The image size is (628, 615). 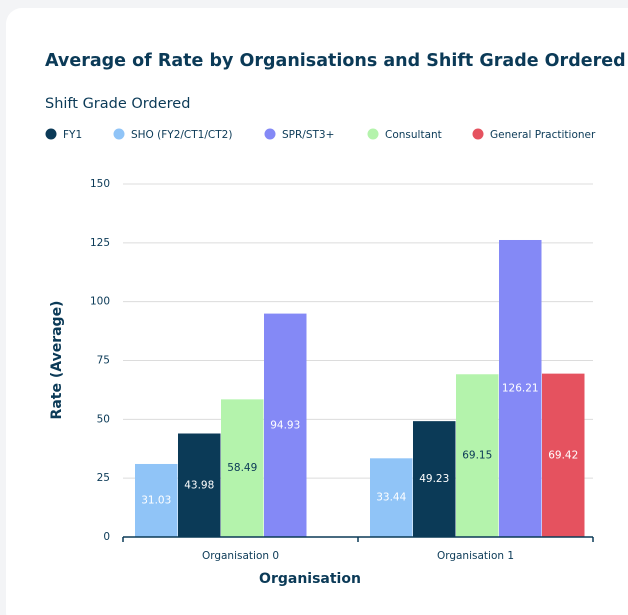 What do you see at coordinates (57, 360) in the screenshot?
I see `y-axis-title: Rate (Average)` at bounding box center [57, 360].